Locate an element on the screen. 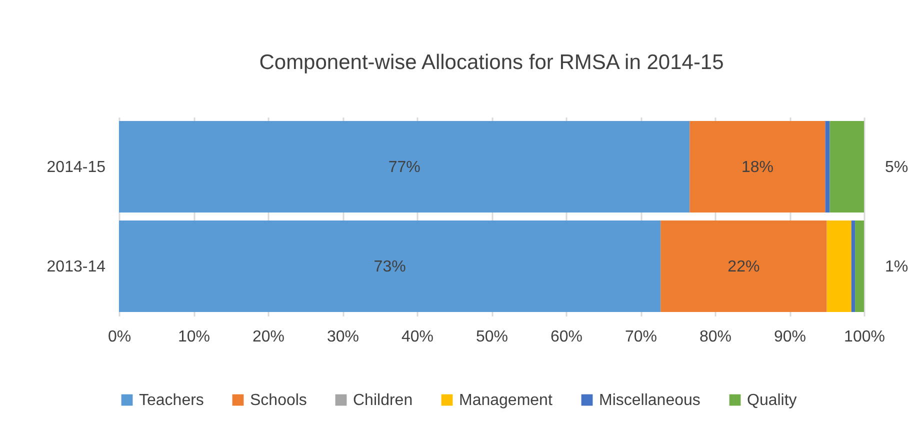 The image size is (908, 439). legend-label: Quality is located at coordinates (772, 400).